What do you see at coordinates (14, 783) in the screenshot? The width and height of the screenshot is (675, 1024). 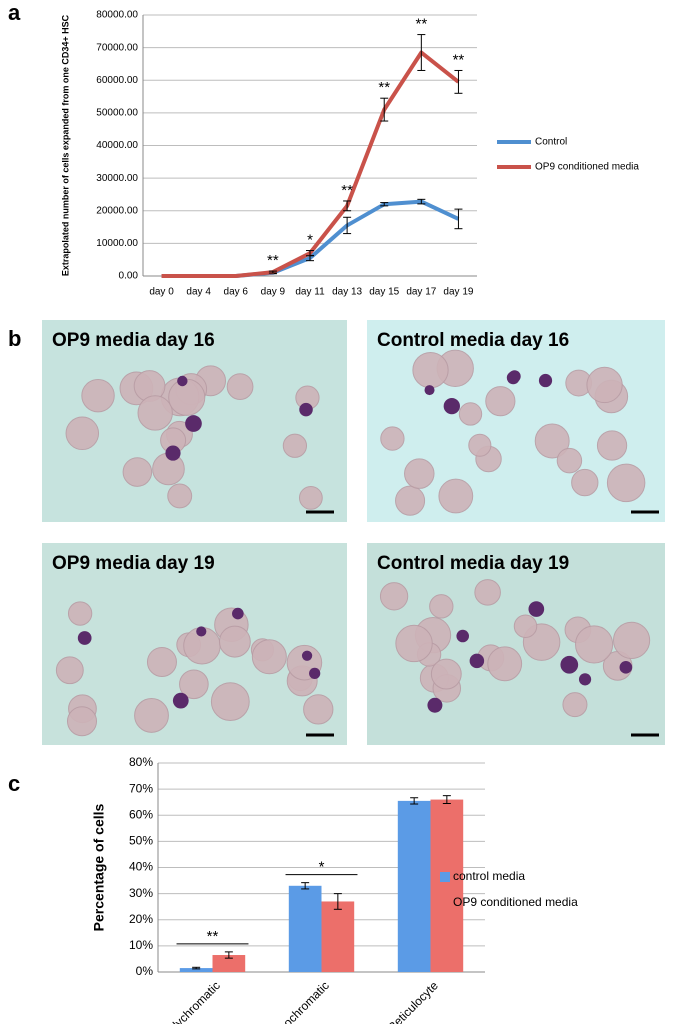 I see `panel-label: c` at bounding box center [14, 783].